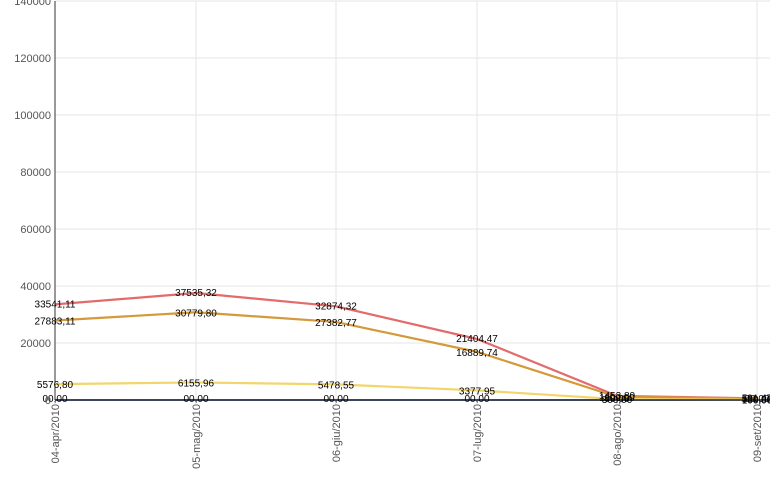  Describe the element at coordinates (336, 306) in the screenshot. I see `data-label: 32874,32` at that location.